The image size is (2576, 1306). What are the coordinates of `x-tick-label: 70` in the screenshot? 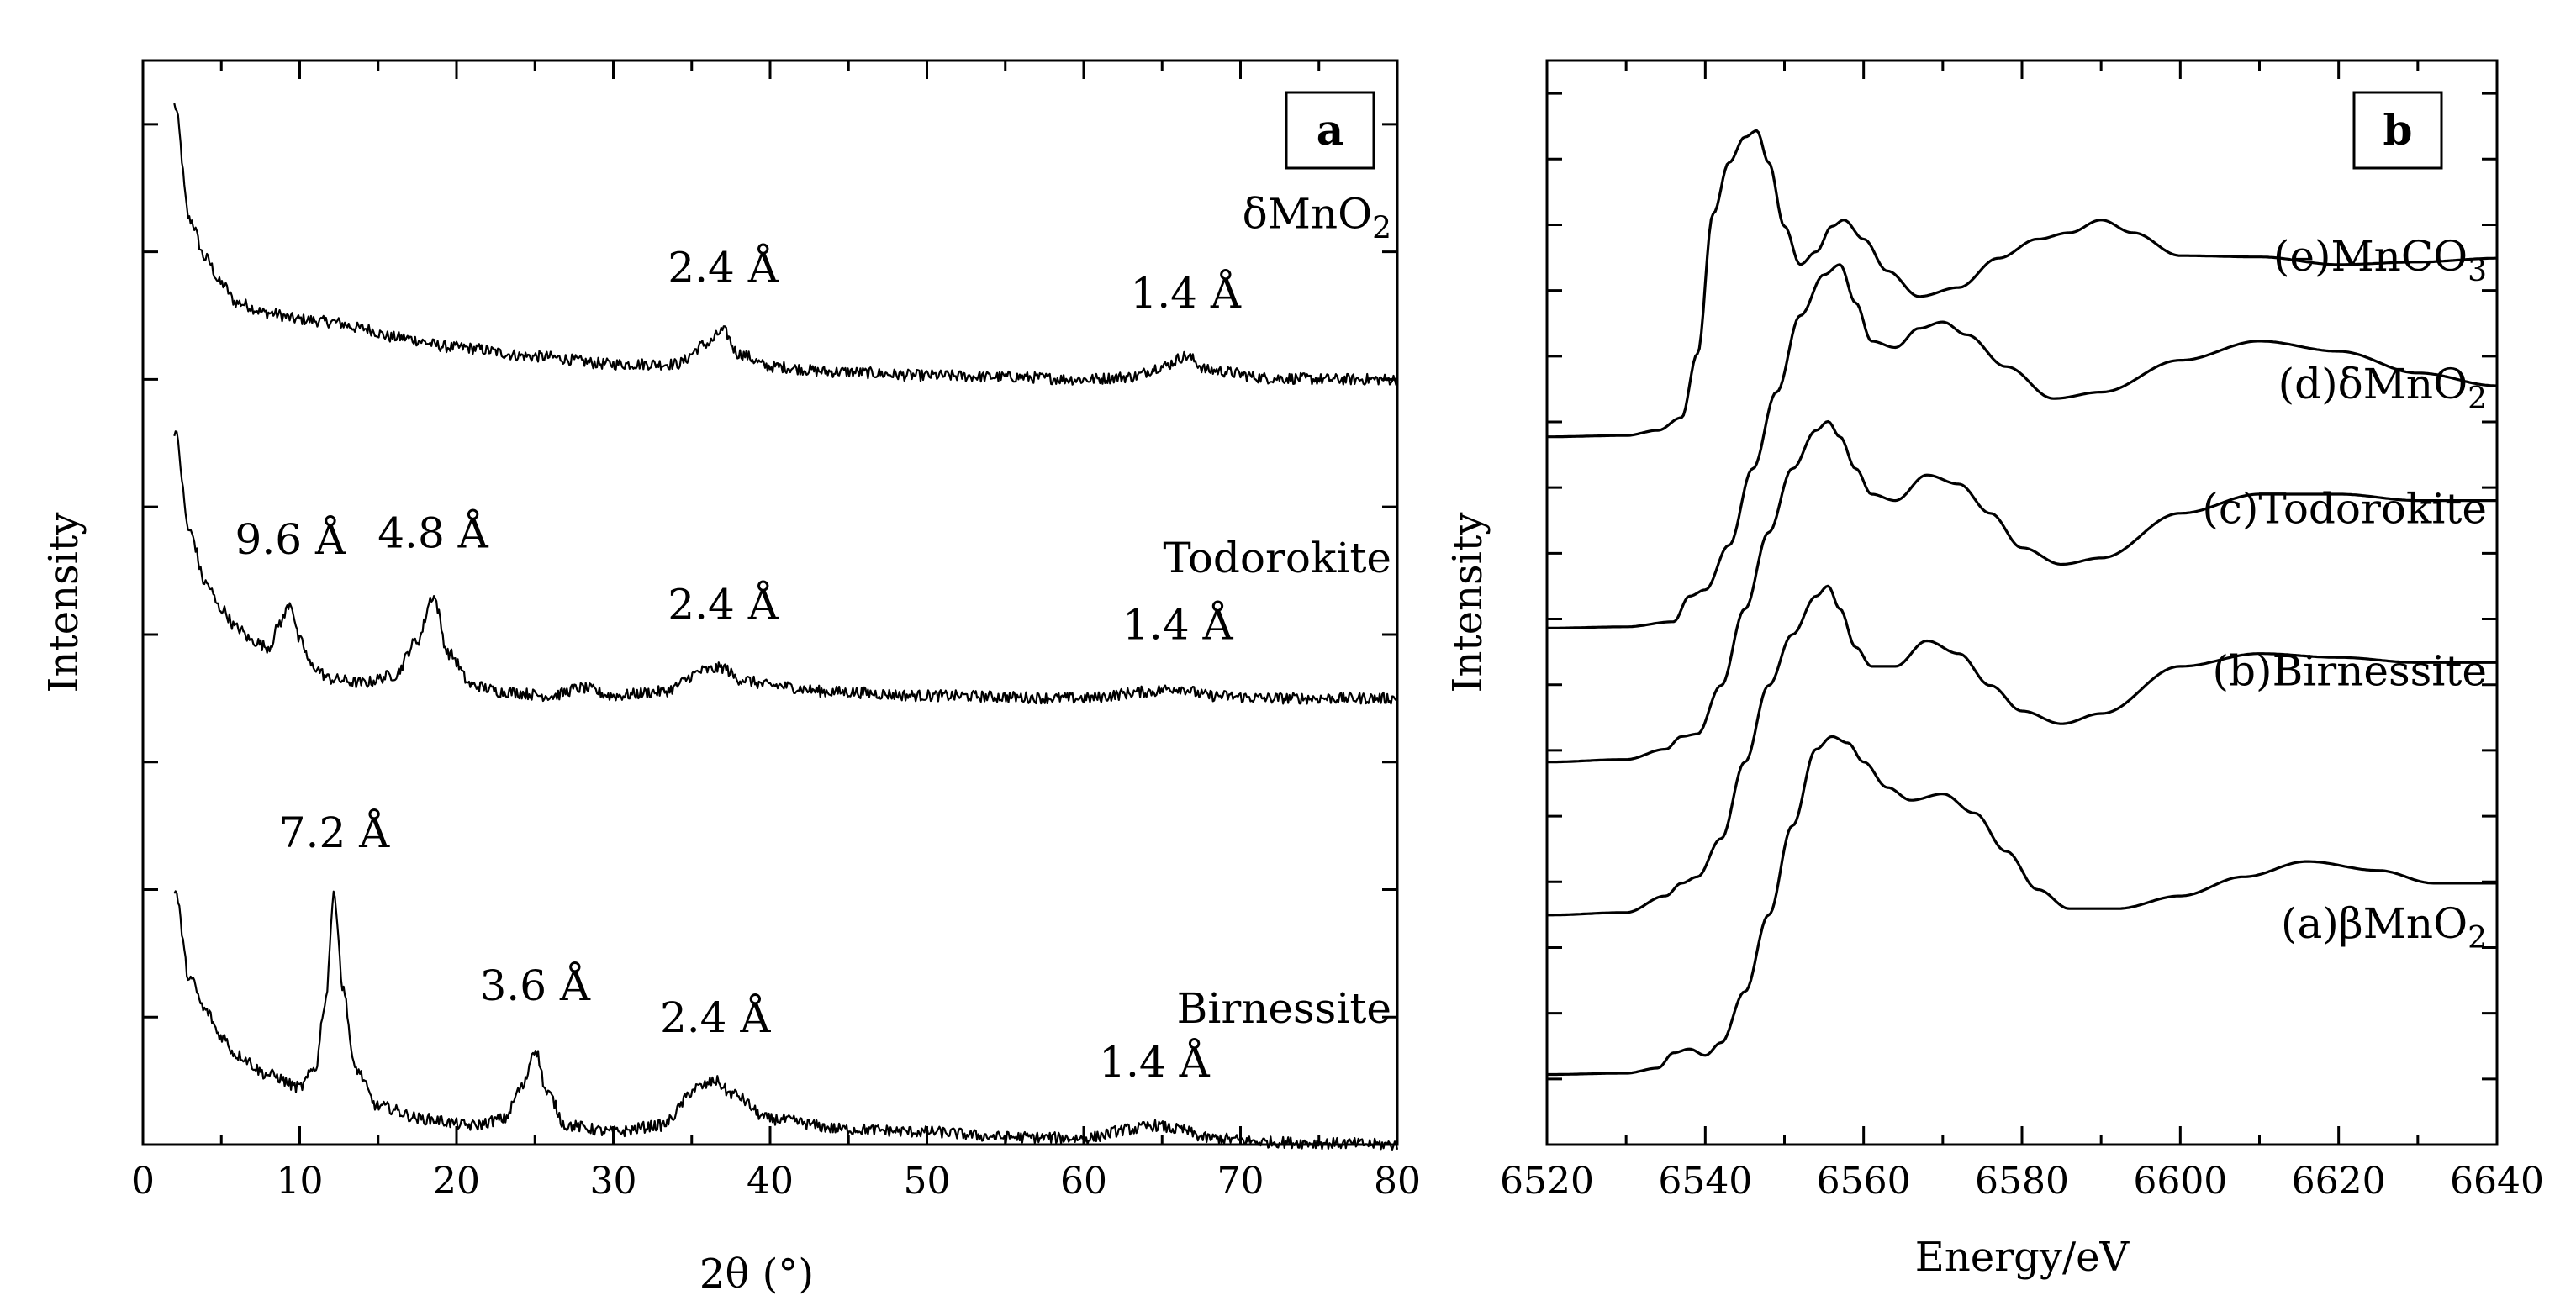 It's located at (1240, 1181).